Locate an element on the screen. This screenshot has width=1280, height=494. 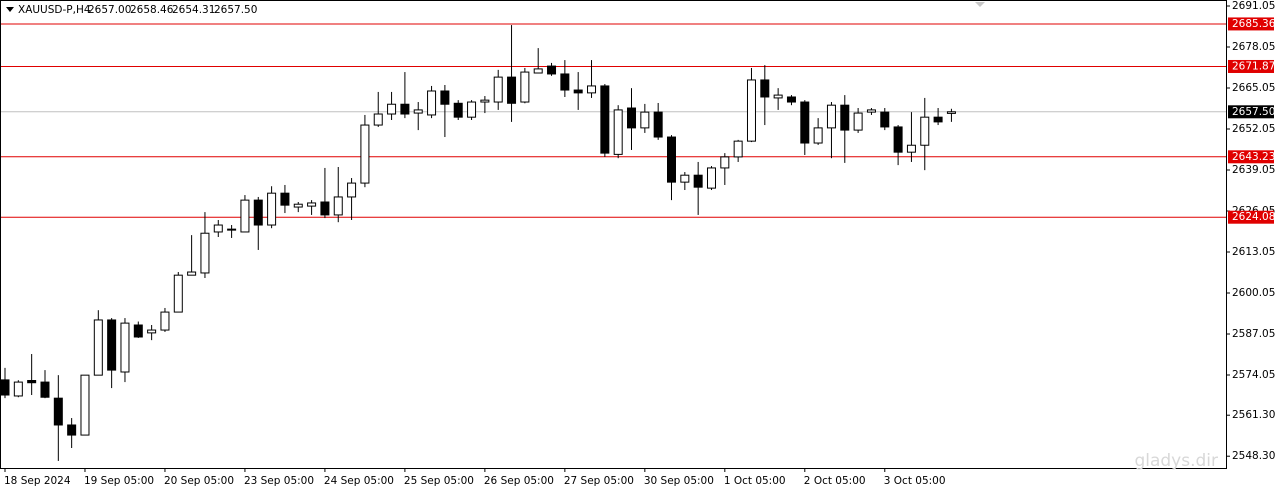
y-tick-label: 2600.05 is located at coordinates (1253, 293).